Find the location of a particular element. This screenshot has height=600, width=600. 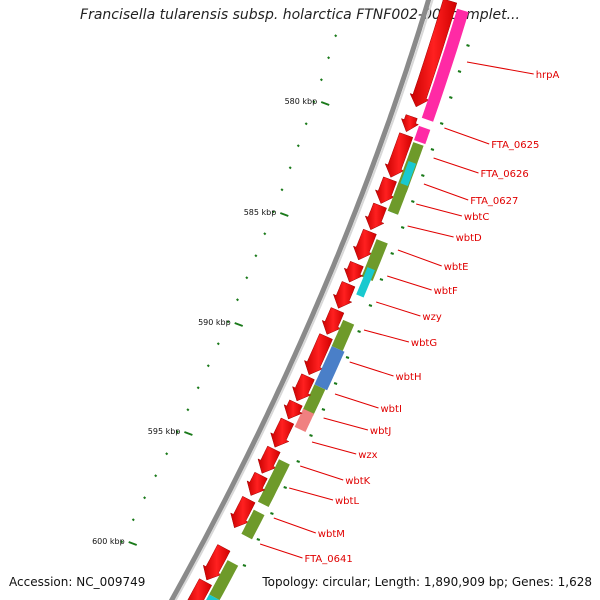

gene-label-wbtd: wbtD is located at coordinates (469, 238).